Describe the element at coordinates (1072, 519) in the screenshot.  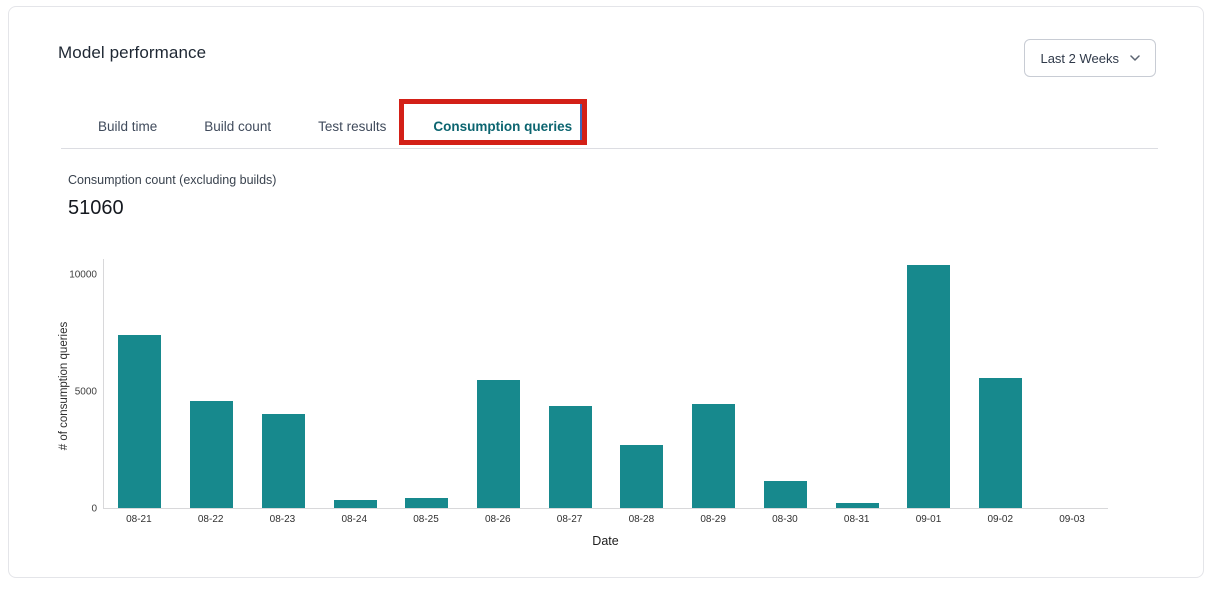
I see `x-tick-label: 09-03` at that location.